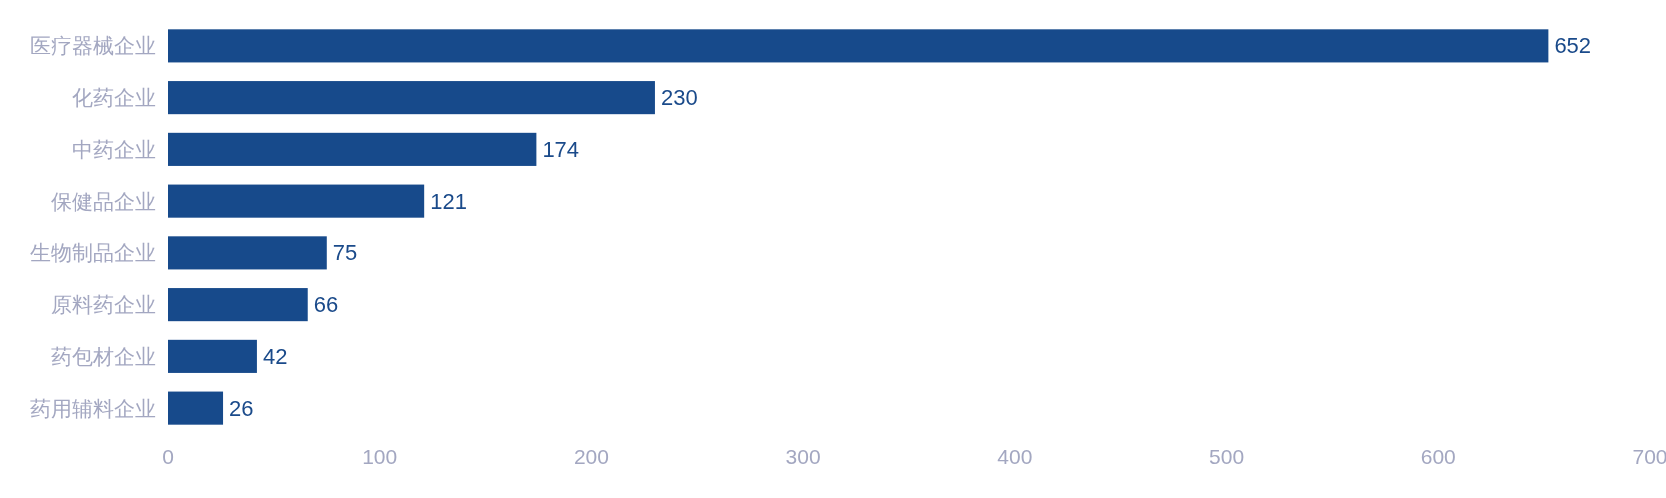 The image size is (1666, 498). Describe the element at coordinates (1438, 456) in the screenshot. I see `x-tick-label: 600` at that location.